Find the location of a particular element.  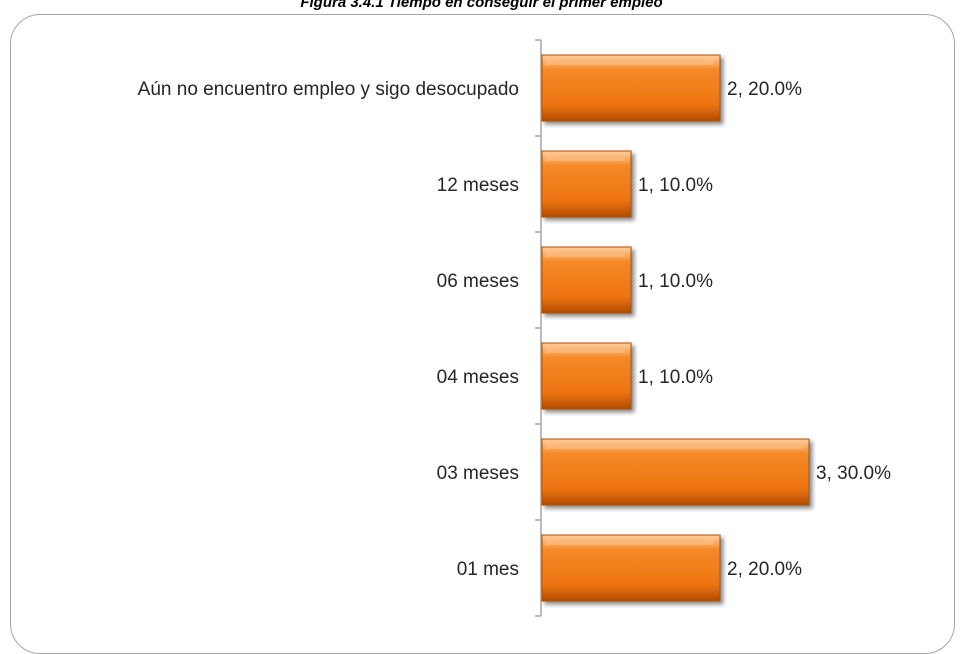

category-label: 03 meses is located at coordinates (478, 473).